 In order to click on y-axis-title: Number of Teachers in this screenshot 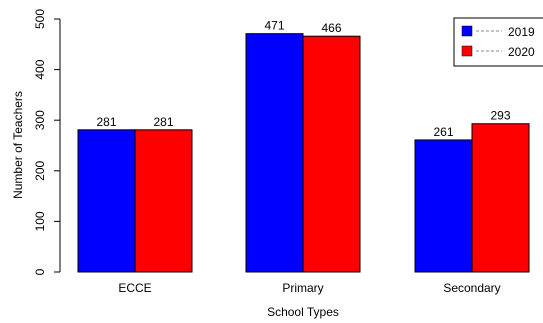, I will do `click(18, 145)`.